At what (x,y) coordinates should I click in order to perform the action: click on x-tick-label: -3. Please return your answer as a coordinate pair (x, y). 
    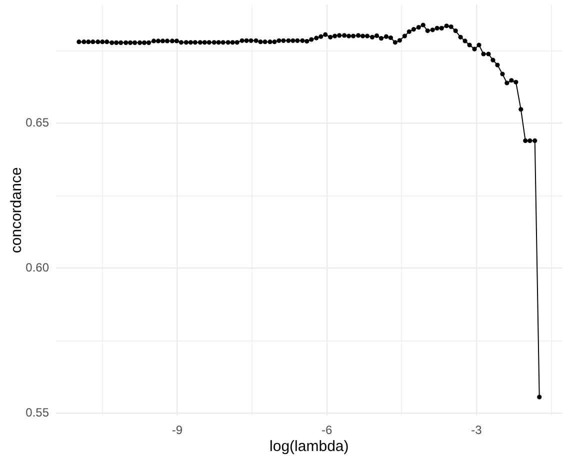
    Looking at the image, I should click on (476, 430).